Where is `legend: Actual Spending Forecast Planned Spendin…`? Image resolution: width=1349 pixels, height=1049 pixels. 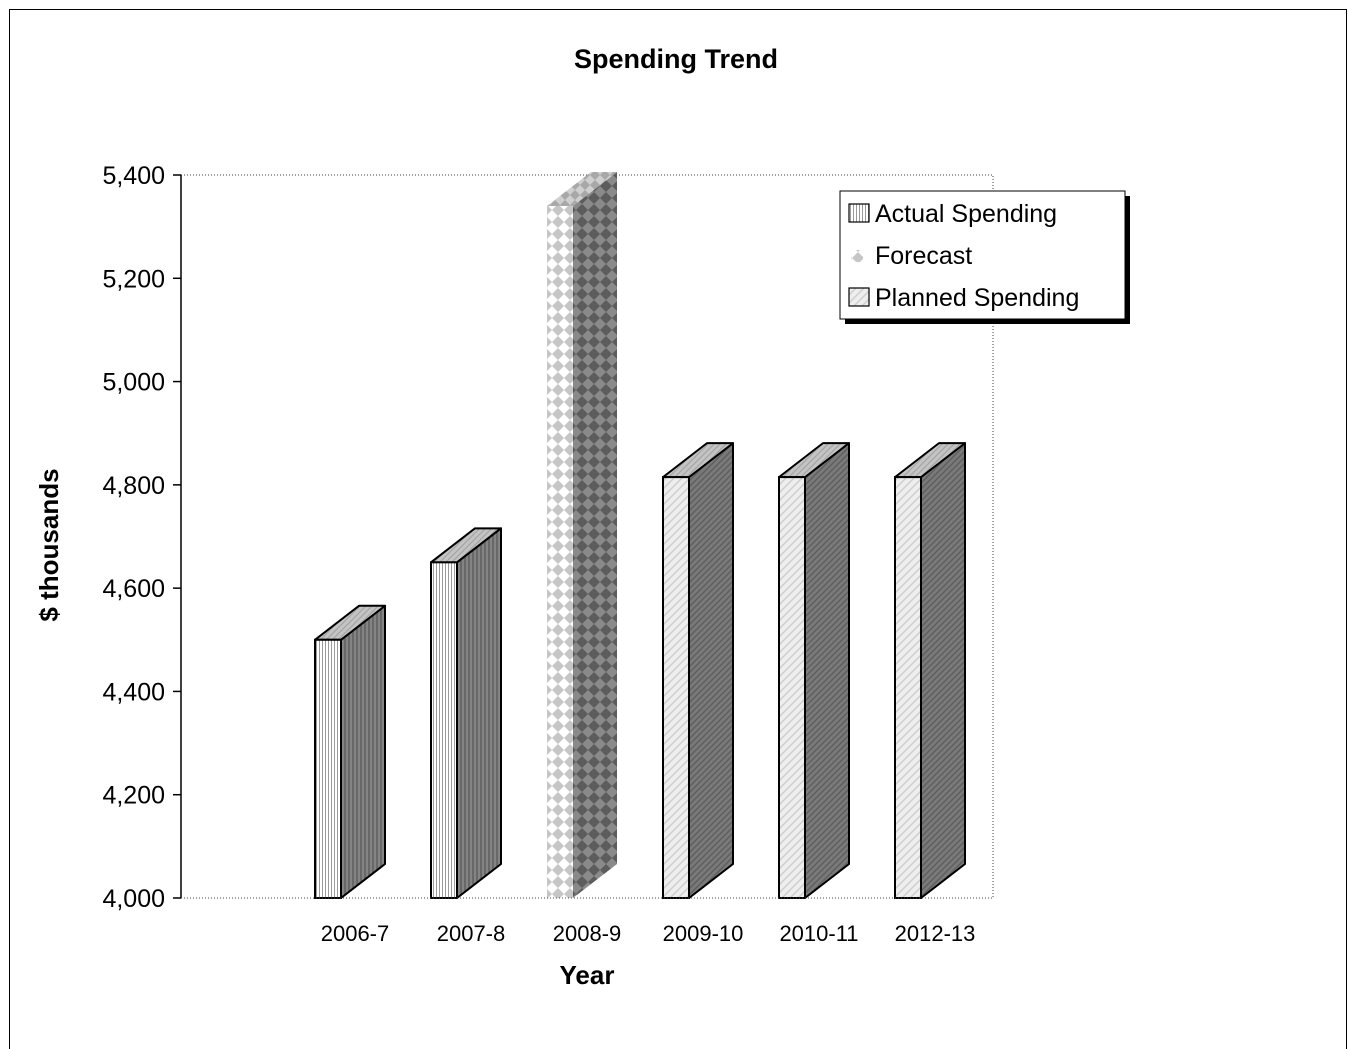 legend: Actual Spending Forecast Planned Spendin… is located at coordinates (984, 257).